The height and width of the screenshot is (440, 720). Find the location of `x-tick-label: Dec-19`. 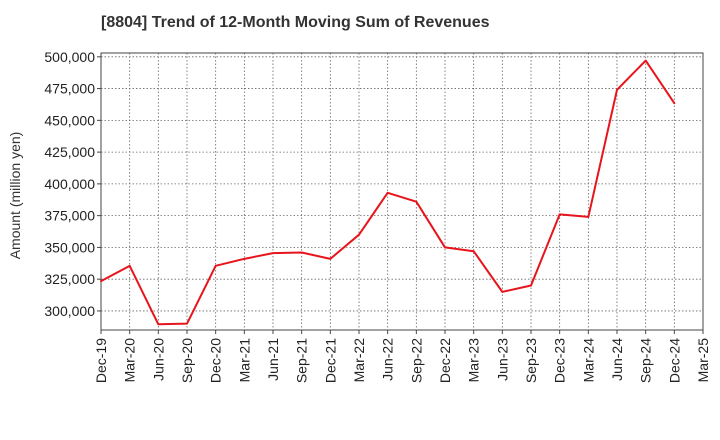

x-tick-label: Dec-19 is located at coordinates (101, 360).